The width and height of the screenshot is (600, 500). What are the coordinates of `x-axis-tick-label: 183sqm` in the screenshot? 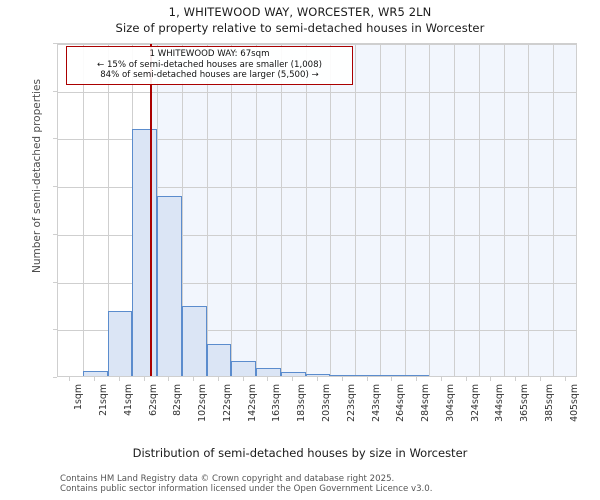 It's located at (302, 403).